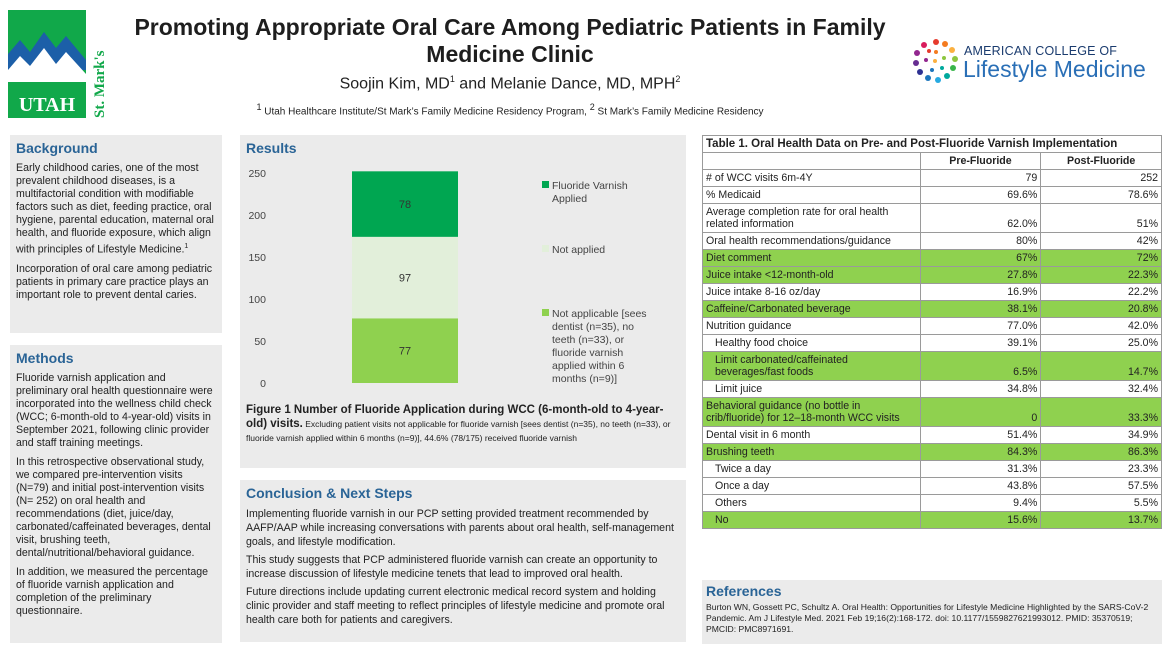  I want to click on table-cell-post: 86.3%, so click(1101, 452).